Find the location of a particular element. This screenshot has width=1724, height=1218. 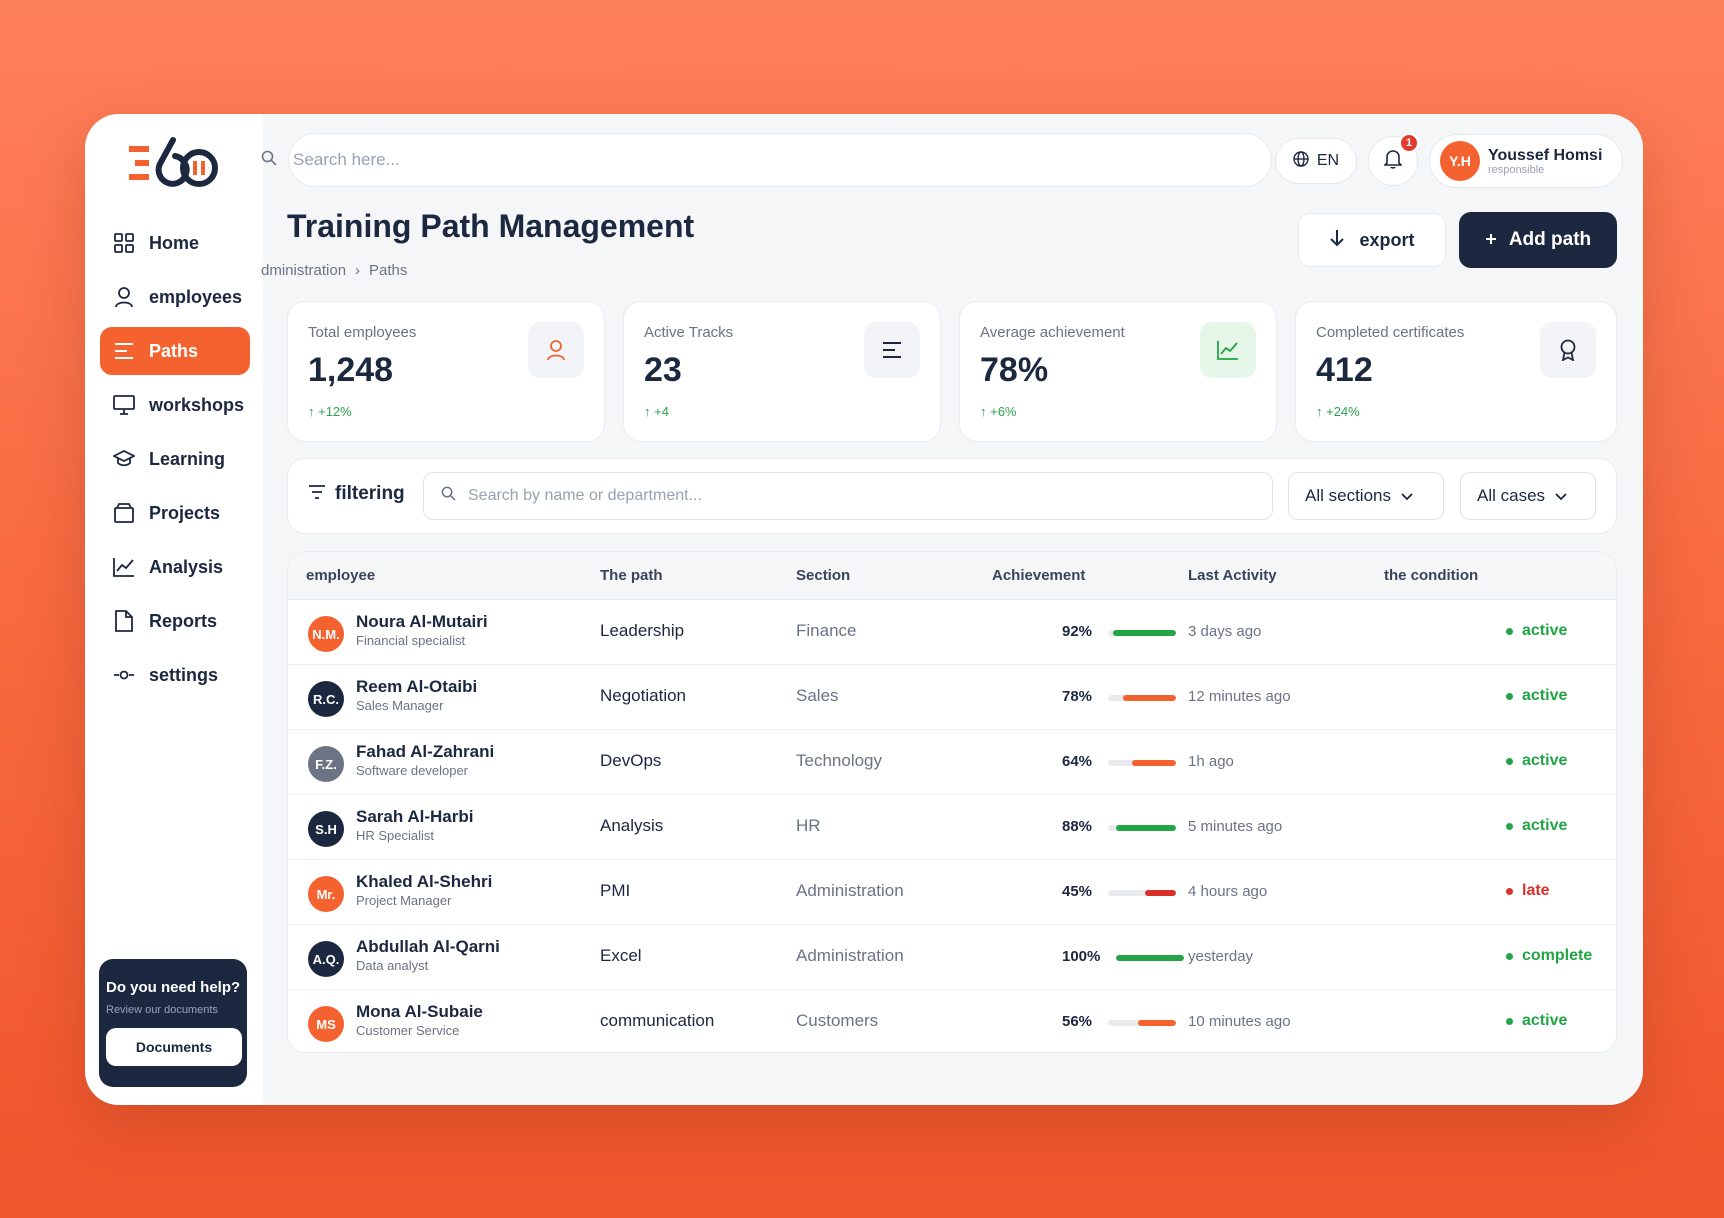

stat-delta: ↑ +6% is located at coordinates (998, 411).